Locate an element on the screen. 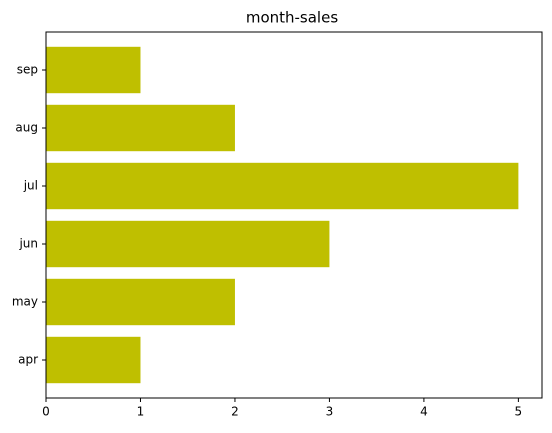  y-tick-label: apr is located at coordinates (28, 360).